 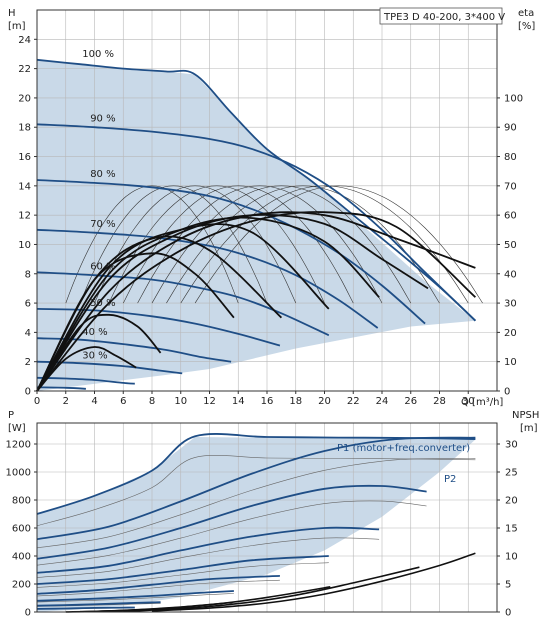 What do you see at coordinates (24, 157) in the screenshot?
I see `head-ytick-label: 16` at bounding box center [24, 157].